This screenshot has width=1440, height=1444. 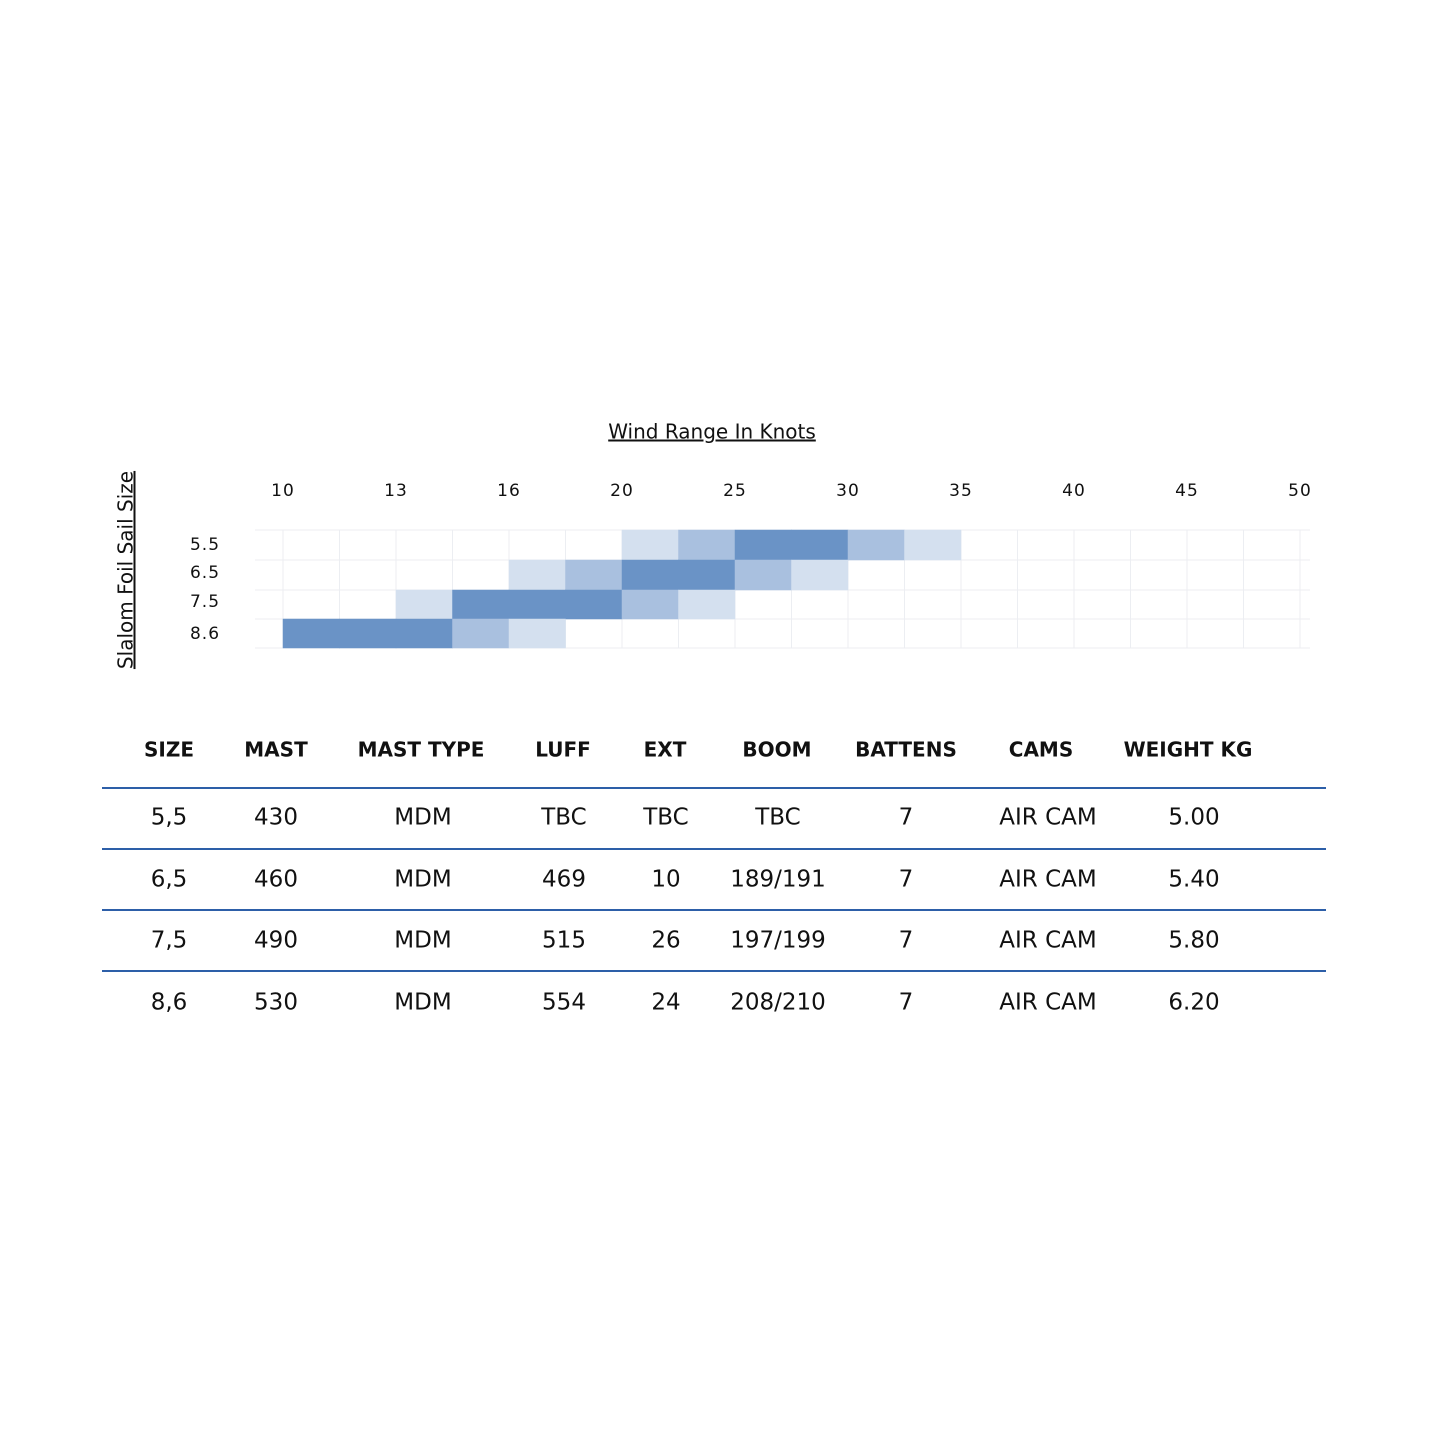 What do you see at coordinates (735, 491) in the screenshot?
I see `wind-label: 25` at bounding box center [735, 491].